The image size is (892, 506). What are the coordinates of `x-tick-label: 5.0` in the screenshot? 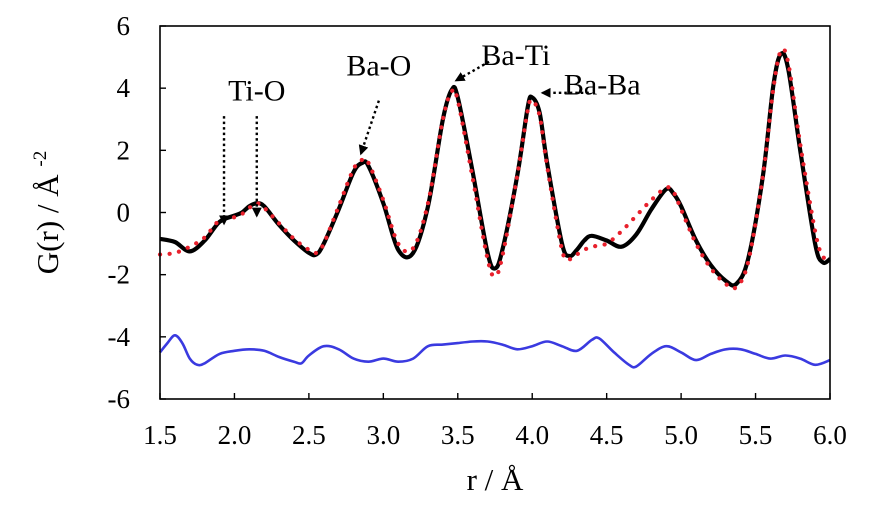 It's located at (681, 435).